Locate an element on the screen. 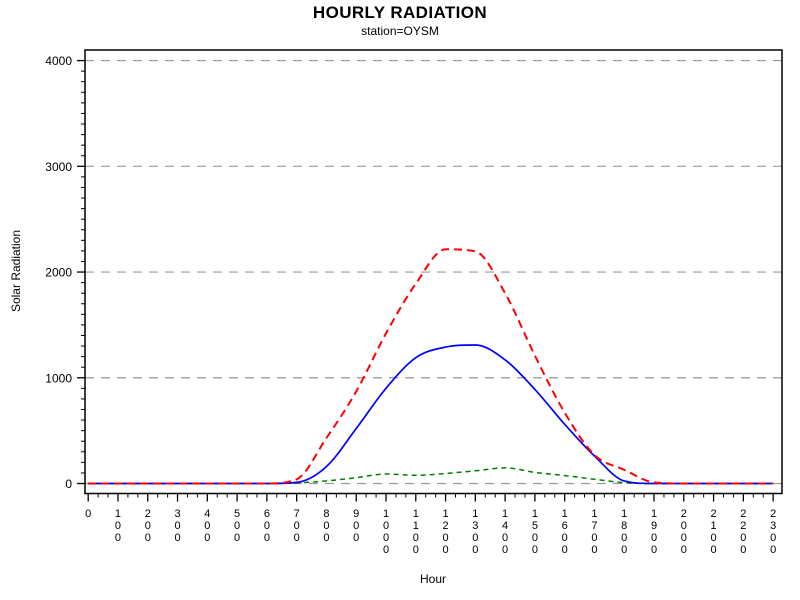 This screenshot has width=800, height=600. y-tick-label: 0 is located at coordinates (68, 484).